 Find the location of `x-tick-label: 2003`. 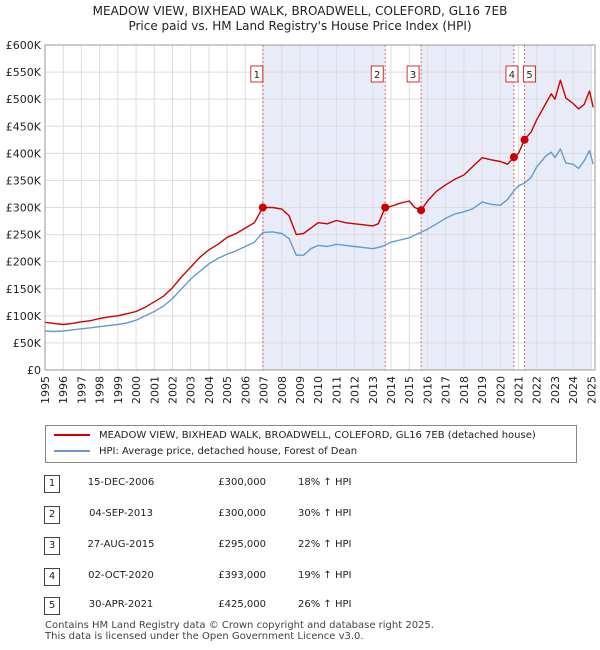

x-tick-label: 2003 is located at coordinates (191, 390).